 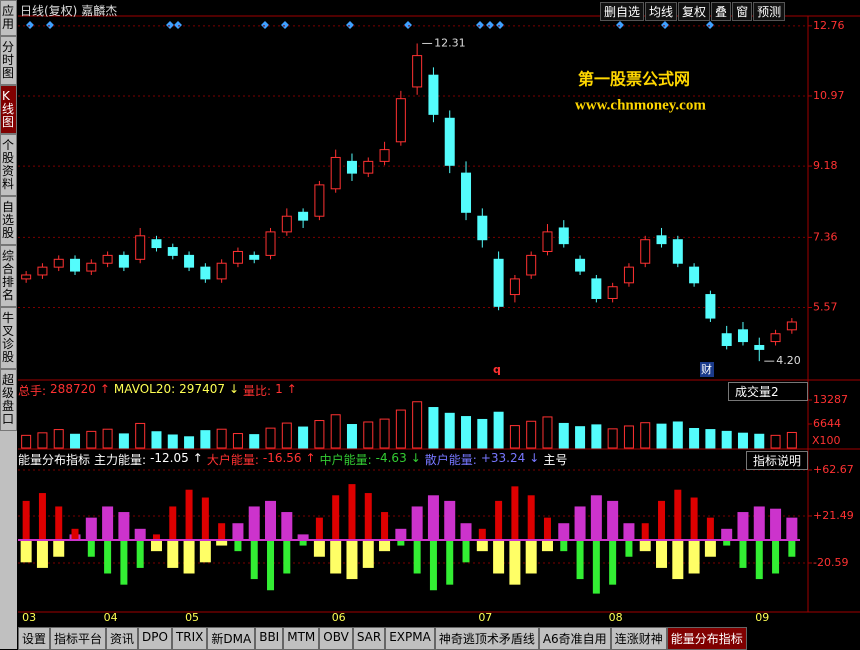 I want to click on period: 日线(复权), so click(x=49, y=11).